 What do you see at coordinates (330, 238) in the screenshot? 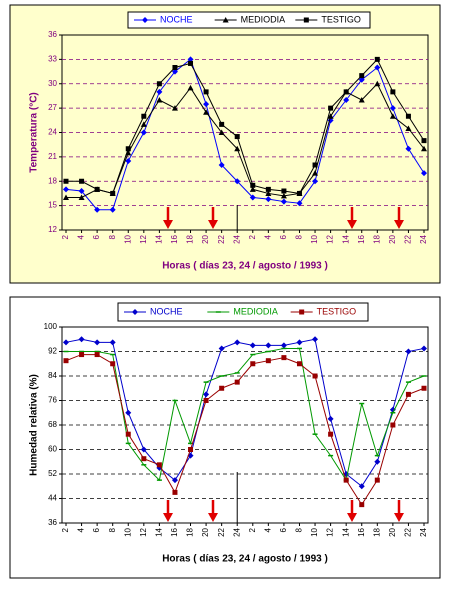
I see `x-tick-label: 12` at bounding box center [330, 238].